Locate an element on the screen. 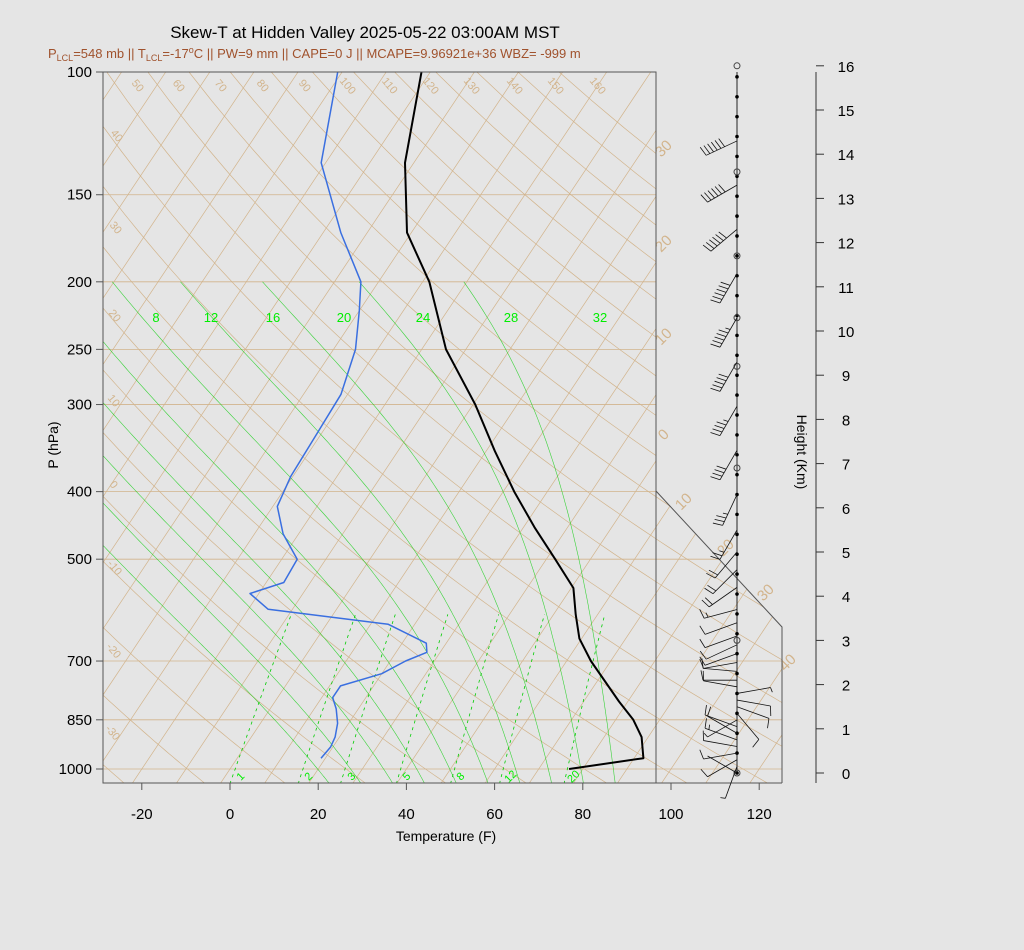  y-tick-label: 500 is located at coordinates (79, 559).